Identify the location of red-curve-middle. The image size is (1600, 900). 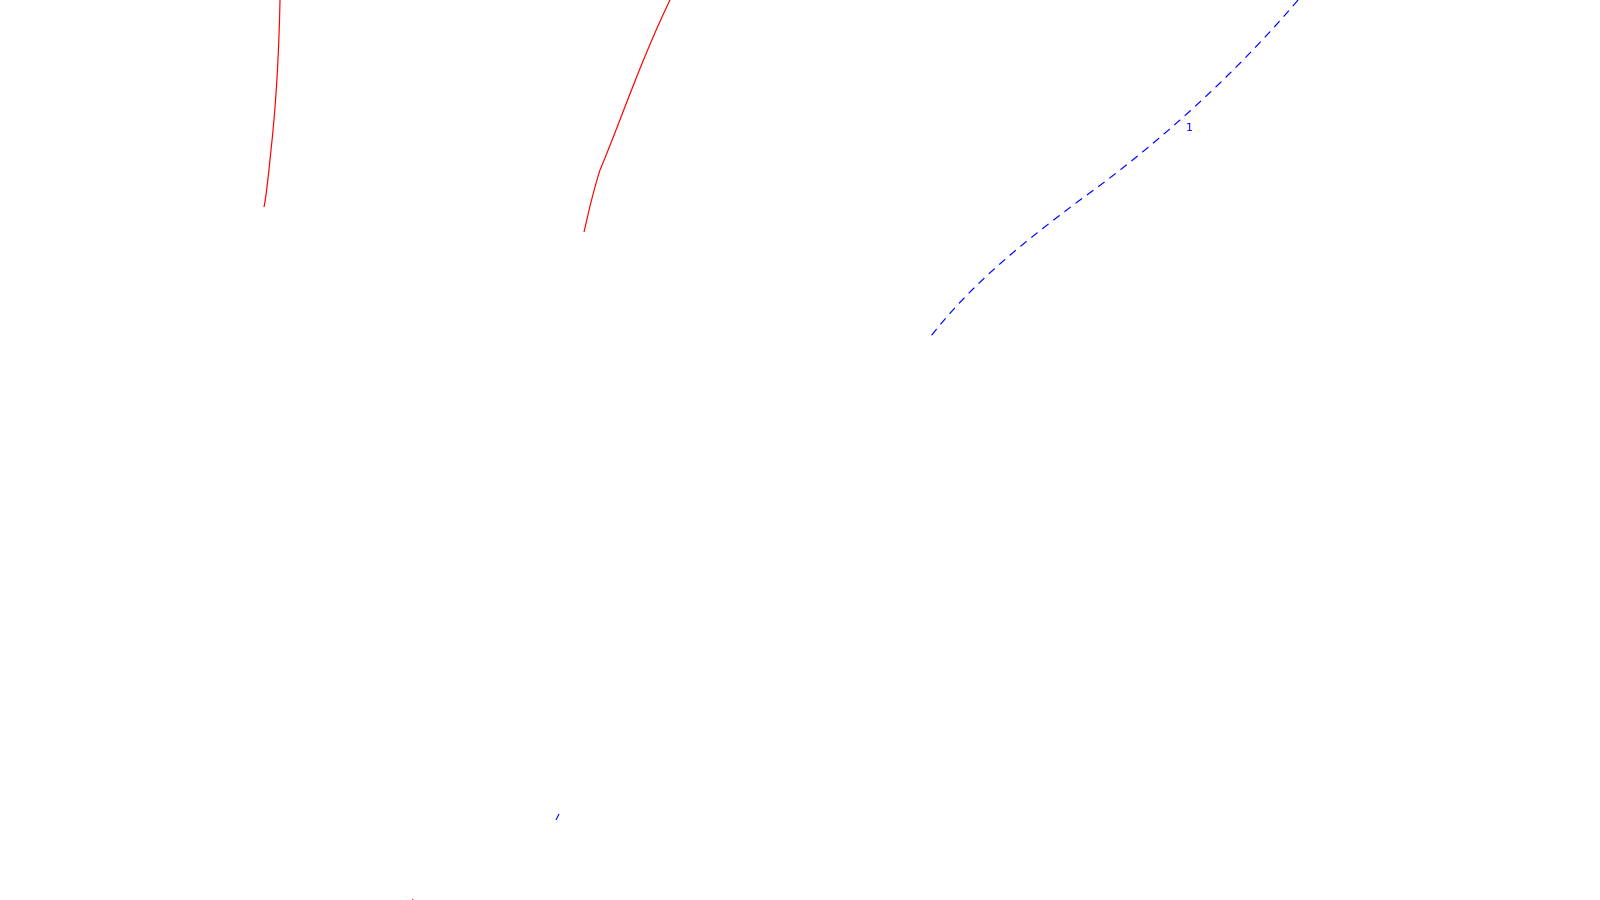
(627, 116).